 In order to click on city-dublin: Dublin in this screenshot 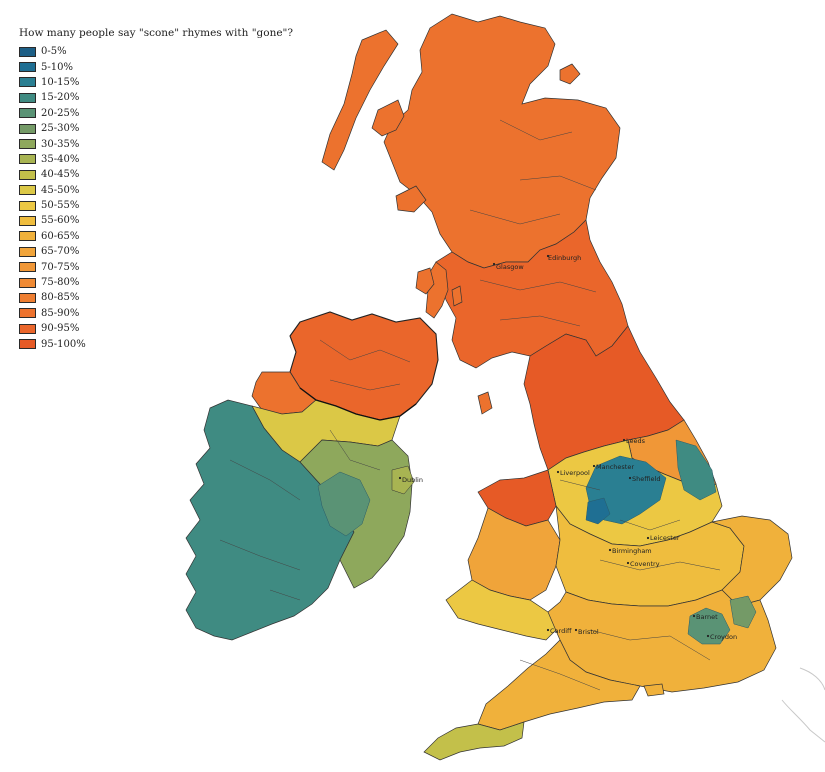, I will do `click(412, 480)`.